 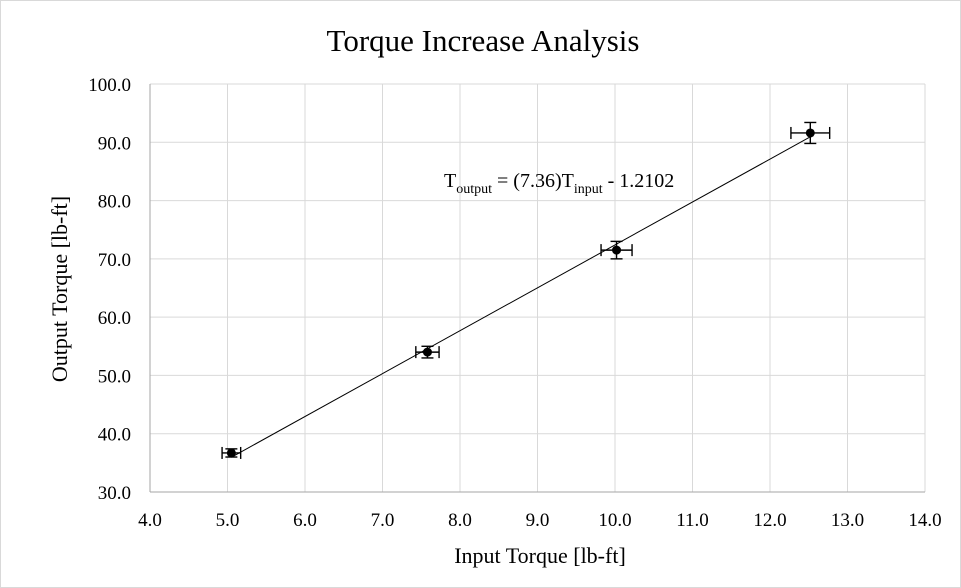 I want to click on x-tick-label: 13.0, so click(x=847, y=520).